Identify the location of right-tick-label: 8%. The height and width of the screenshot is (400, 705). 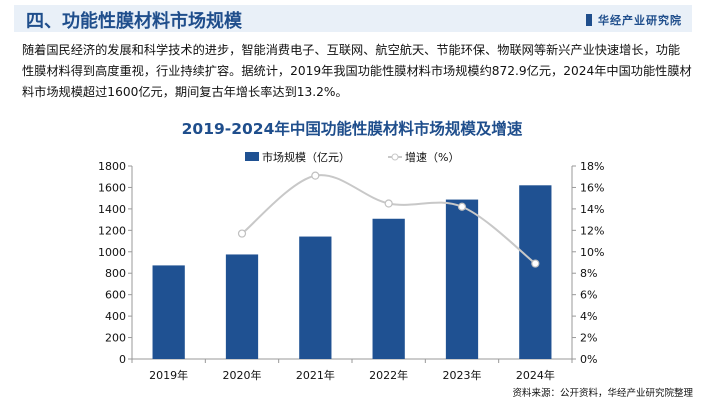
(588, 273).